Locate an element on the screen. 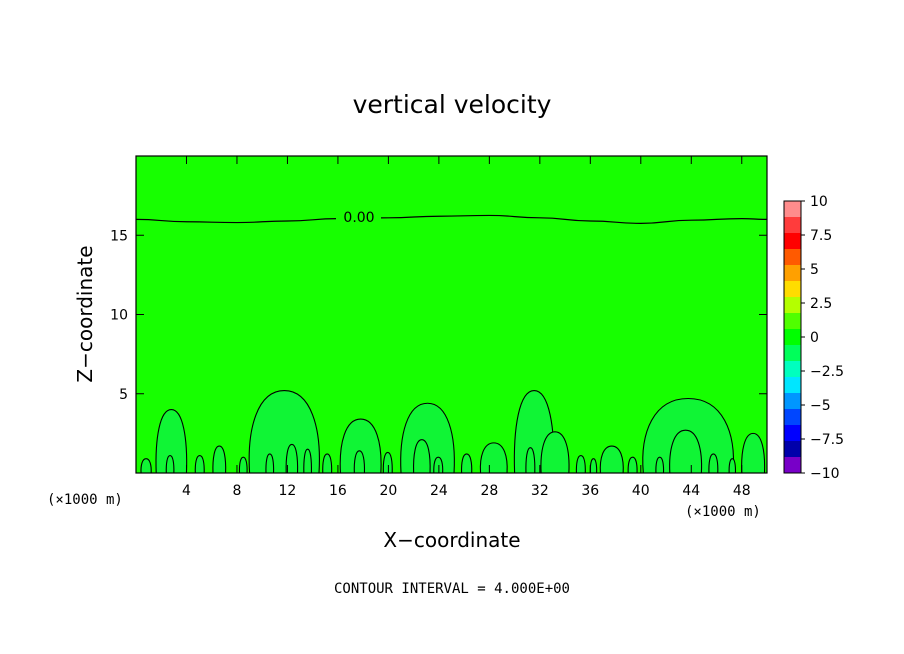 This screenshot has height=654, width=904. zero-contour-label-bg is located at coordinates (358, 217).